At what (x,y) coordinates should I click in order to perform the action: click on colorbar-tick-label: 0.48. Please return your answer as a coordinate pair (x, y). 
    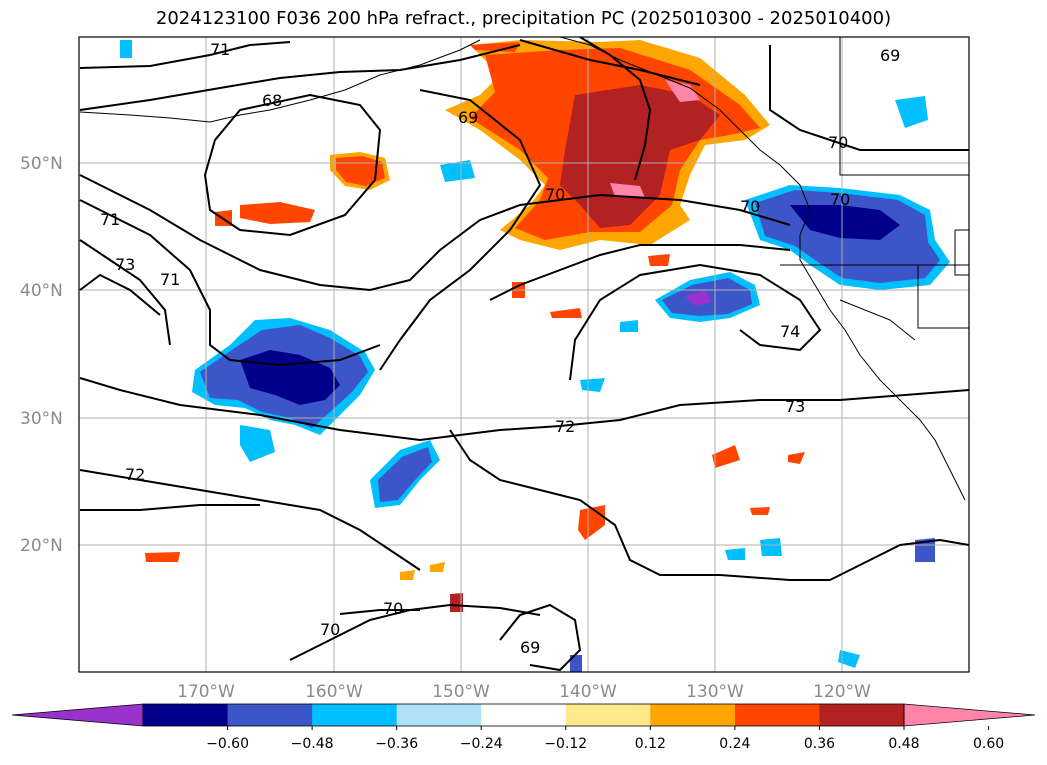
    Looking at the image, I should click on (903, 744).